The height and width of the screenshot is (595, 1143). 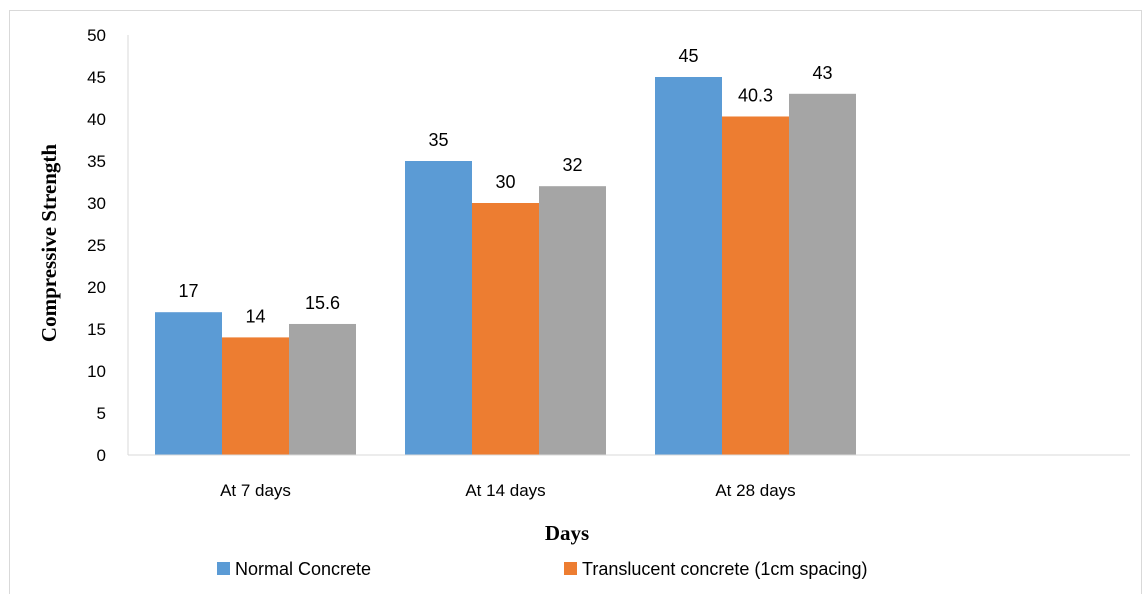 What do you see at coordinates (188, 291) in the screenshot?
I see `data-label: 17` at bounding box center [188, 291].